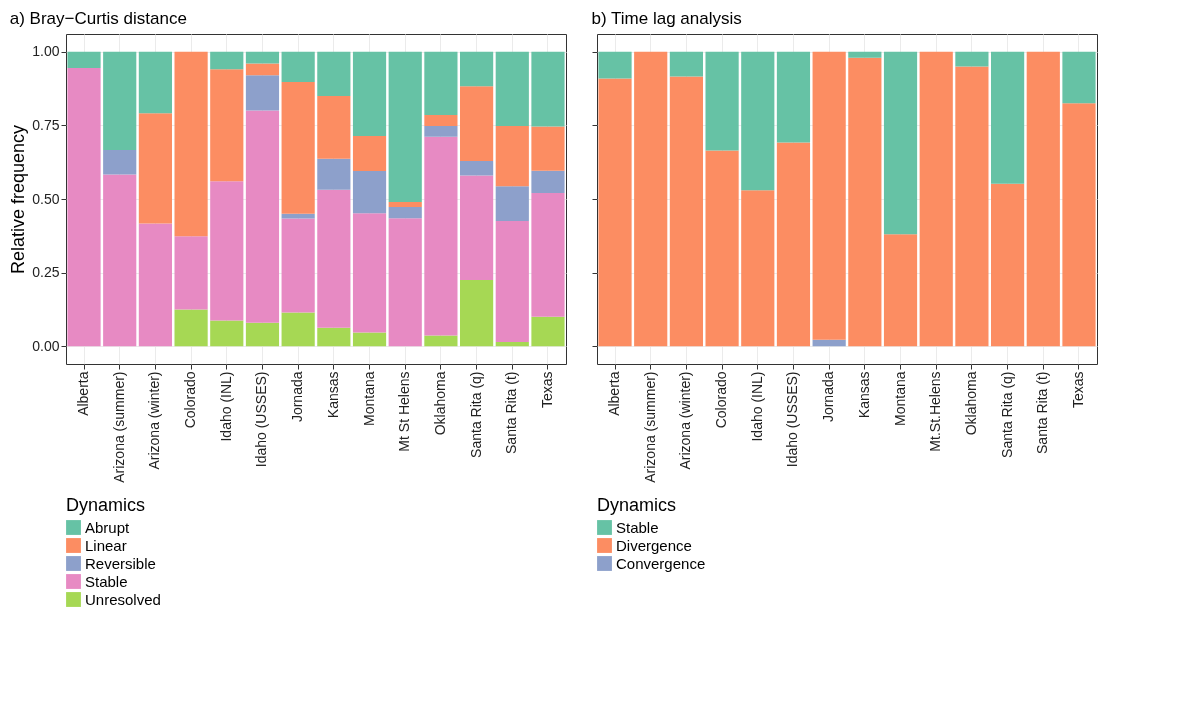 Image resolution: width=1178 pixels, height=705 pixels. Describe the element at coordinates (654, 545) in the screenshot. I see `legend-label: Divergence` at that location.